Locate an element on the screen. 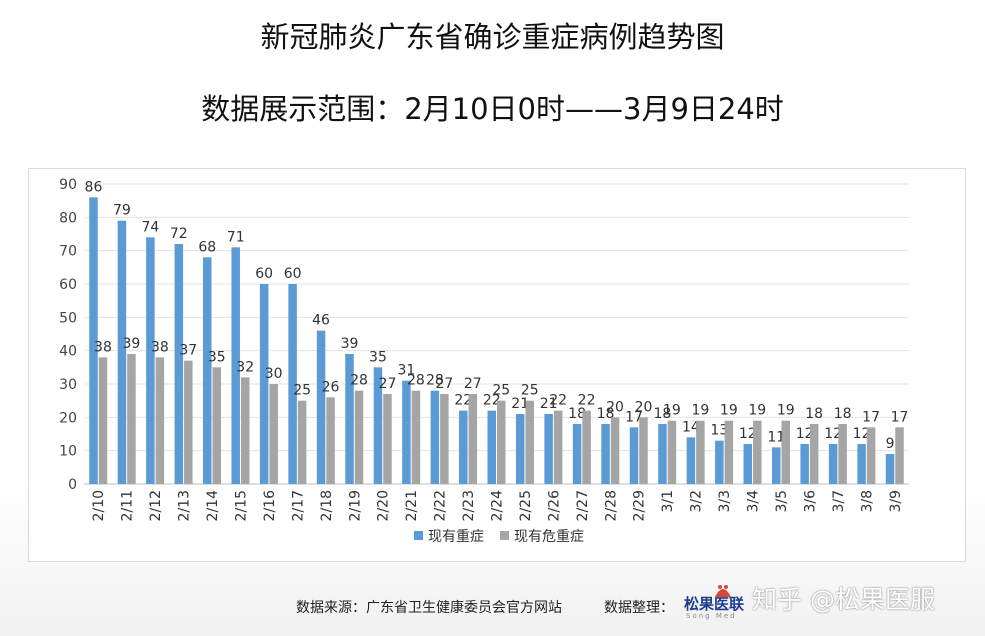 Image resolution: width=985 pixels, height=636 pixels. y-tick-label: 20 is located at coordinates (68, 418).